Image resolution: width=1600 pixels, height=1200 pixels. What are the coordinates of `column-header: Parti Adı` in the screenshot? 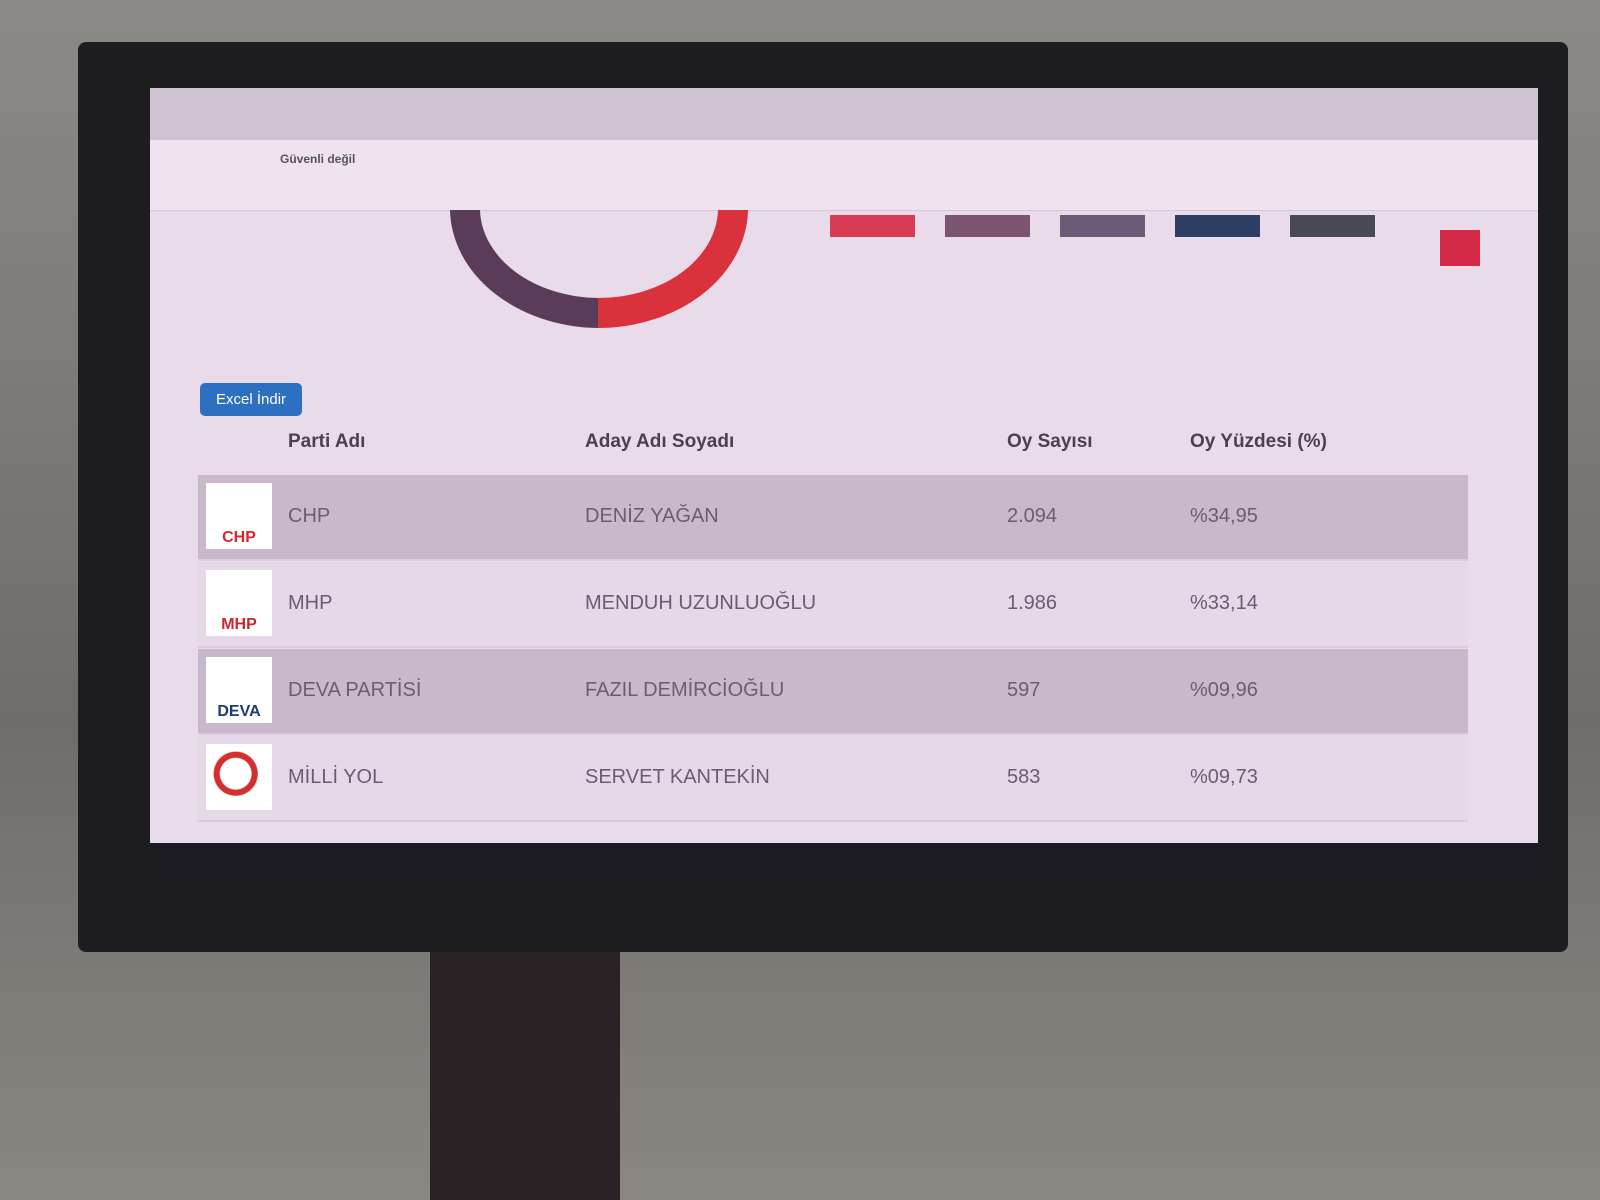 It's located at (327, 441).